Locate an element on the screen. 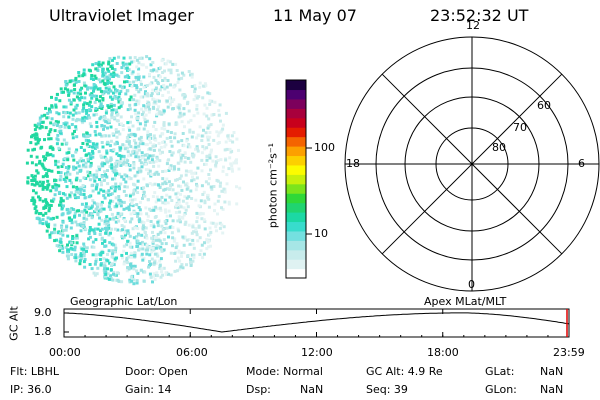 This screenshot has height=400, width=600. mode-info: Mode: Normal is located at coordinates (284, 371).